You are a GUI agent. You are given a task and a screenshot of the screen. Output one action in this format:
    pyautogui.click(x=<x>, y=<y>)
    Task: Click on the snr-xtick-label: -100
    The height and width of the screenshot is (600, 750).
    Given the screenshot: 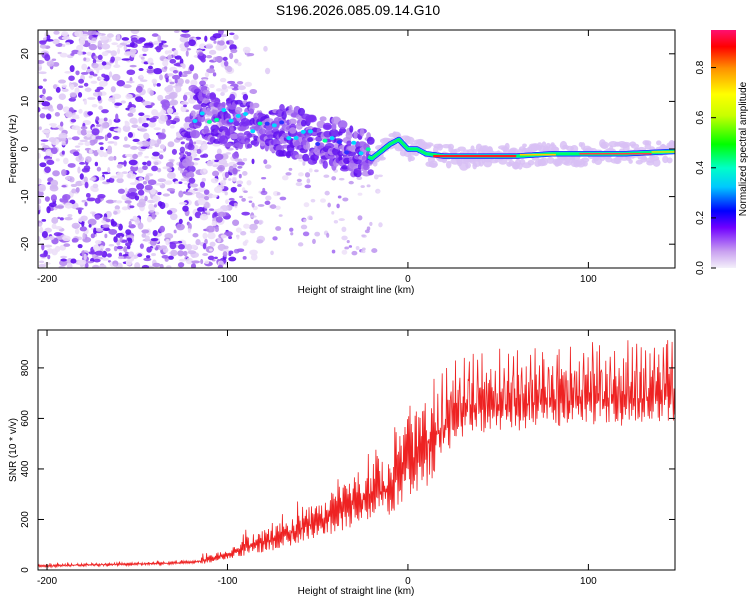 What is the action you would take?
    pyautogui.click(x=227, y=581)
    